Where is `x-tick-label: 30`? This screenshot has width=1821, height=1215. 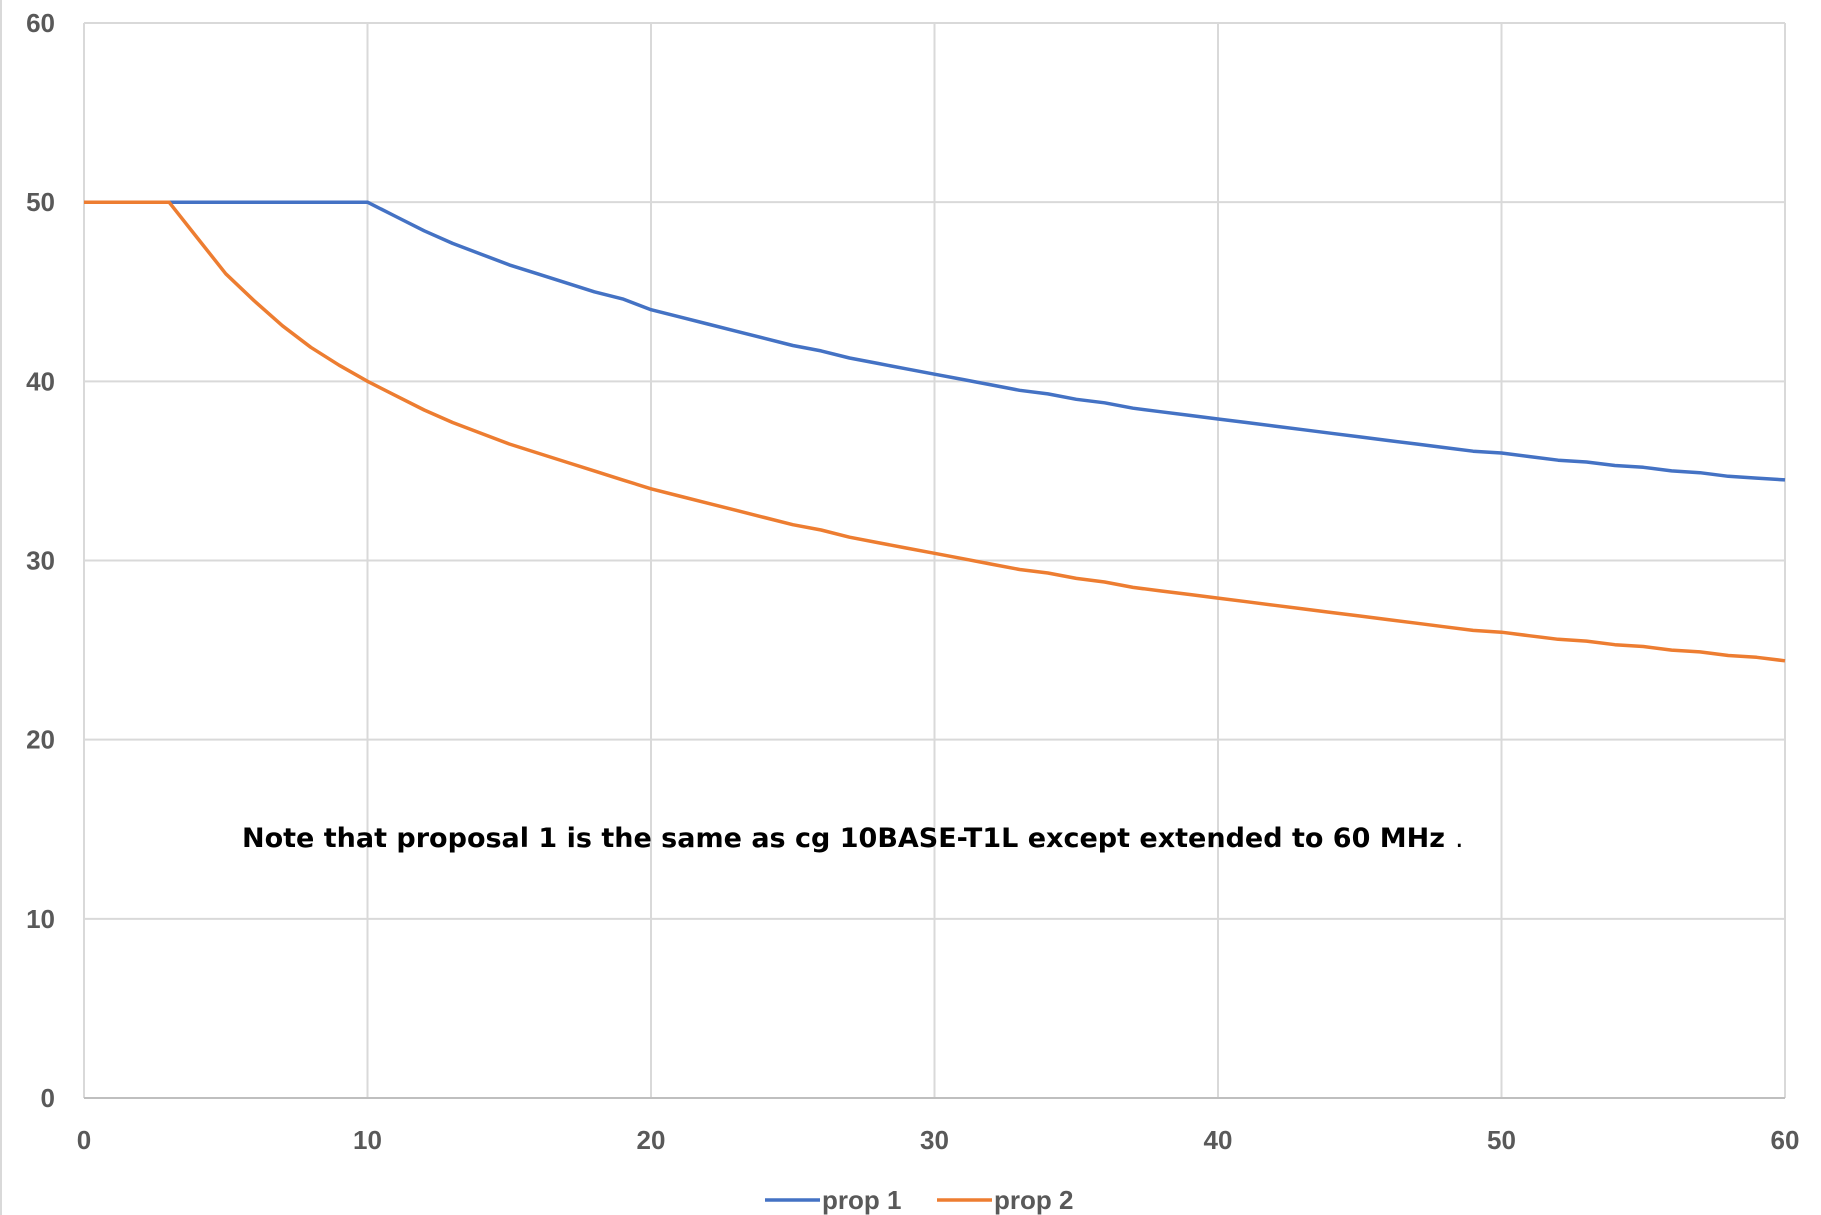 x-tick-label: 30 is located at coordinates (934, 1140).